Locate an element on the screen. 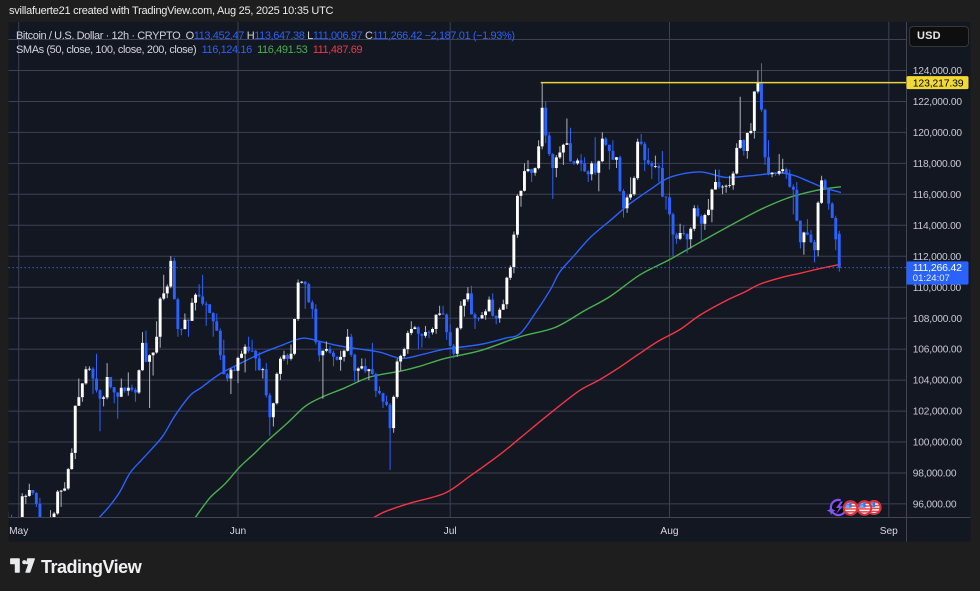  svg-text: 100,000.00 is located at coordinates (938, 443).